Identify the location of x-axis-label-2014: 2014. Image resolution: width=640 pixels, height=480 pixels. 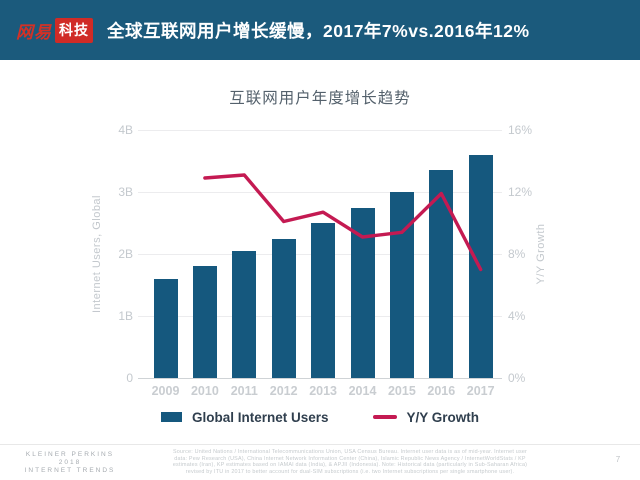
(362, 391).